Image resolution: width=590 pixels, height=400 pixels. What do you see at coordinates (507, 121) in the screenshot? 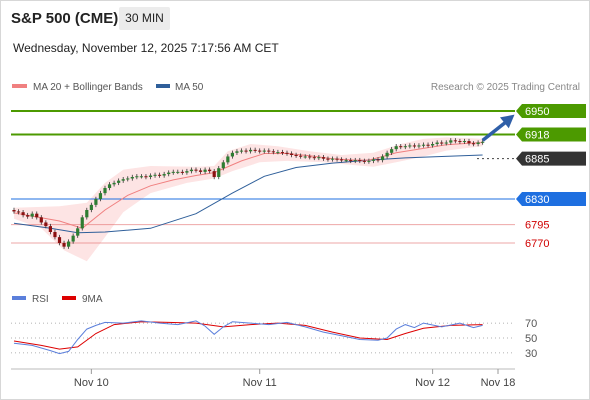
I see `forecast-arrow-head` at bounding box center [507, 121].